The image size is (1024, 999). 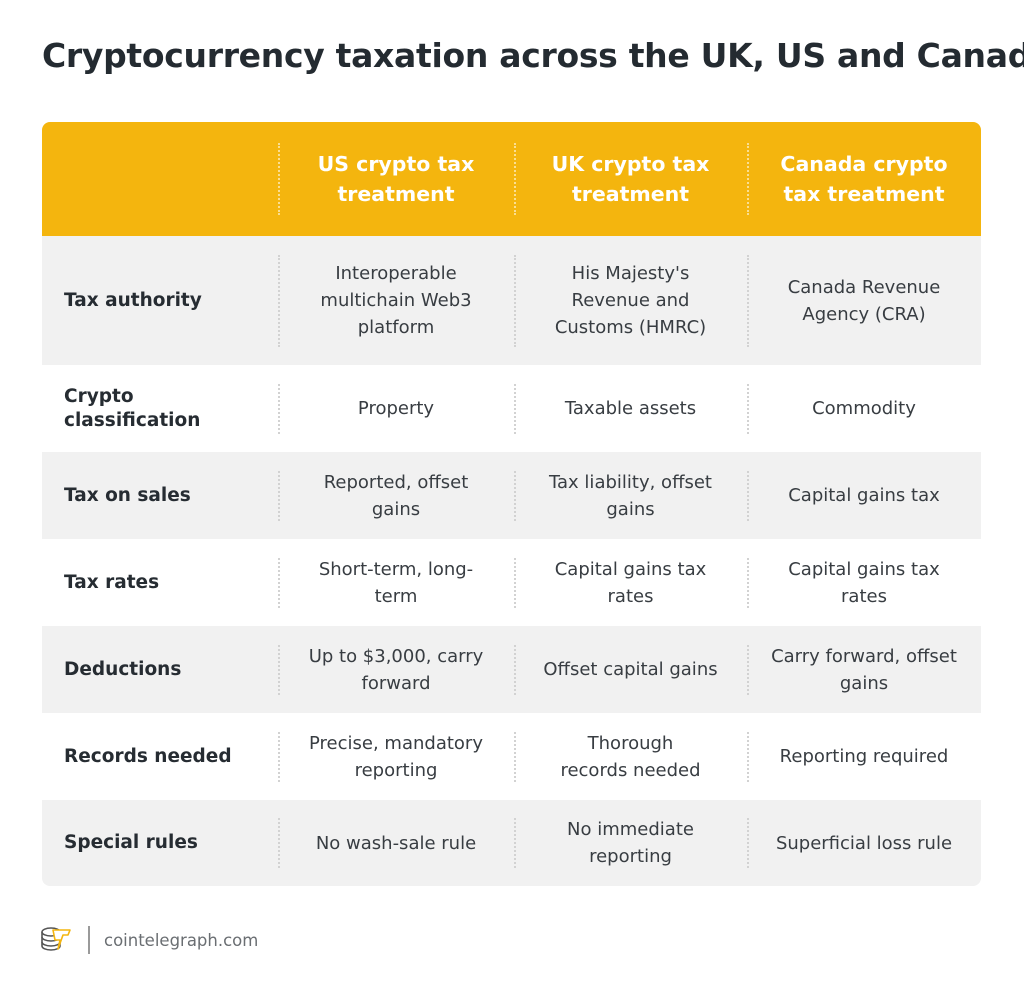 What do you see at coordinates (132, 408) in the screenshot?
I see `row-label-text: Crypto classification` at bounding box center [132, 408].